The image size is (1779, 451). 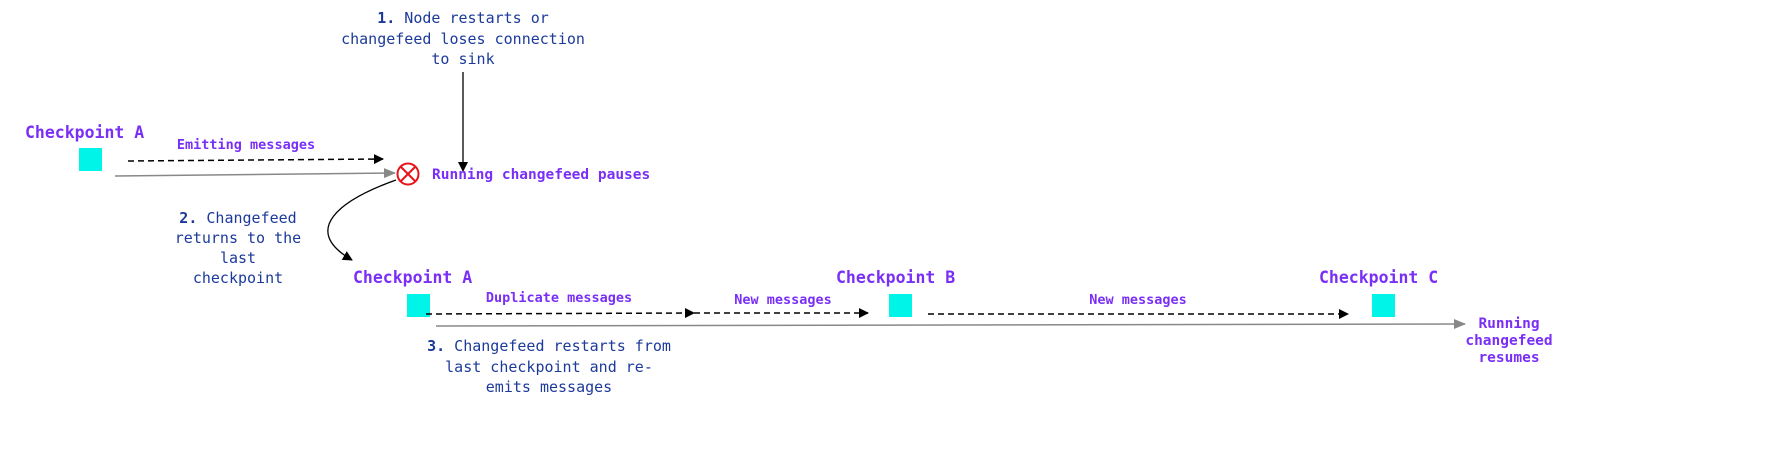 What do you see at coordinates (408, 174) in the screenshot?
I see `circle-x-icon` at bounding box center [408, 174].